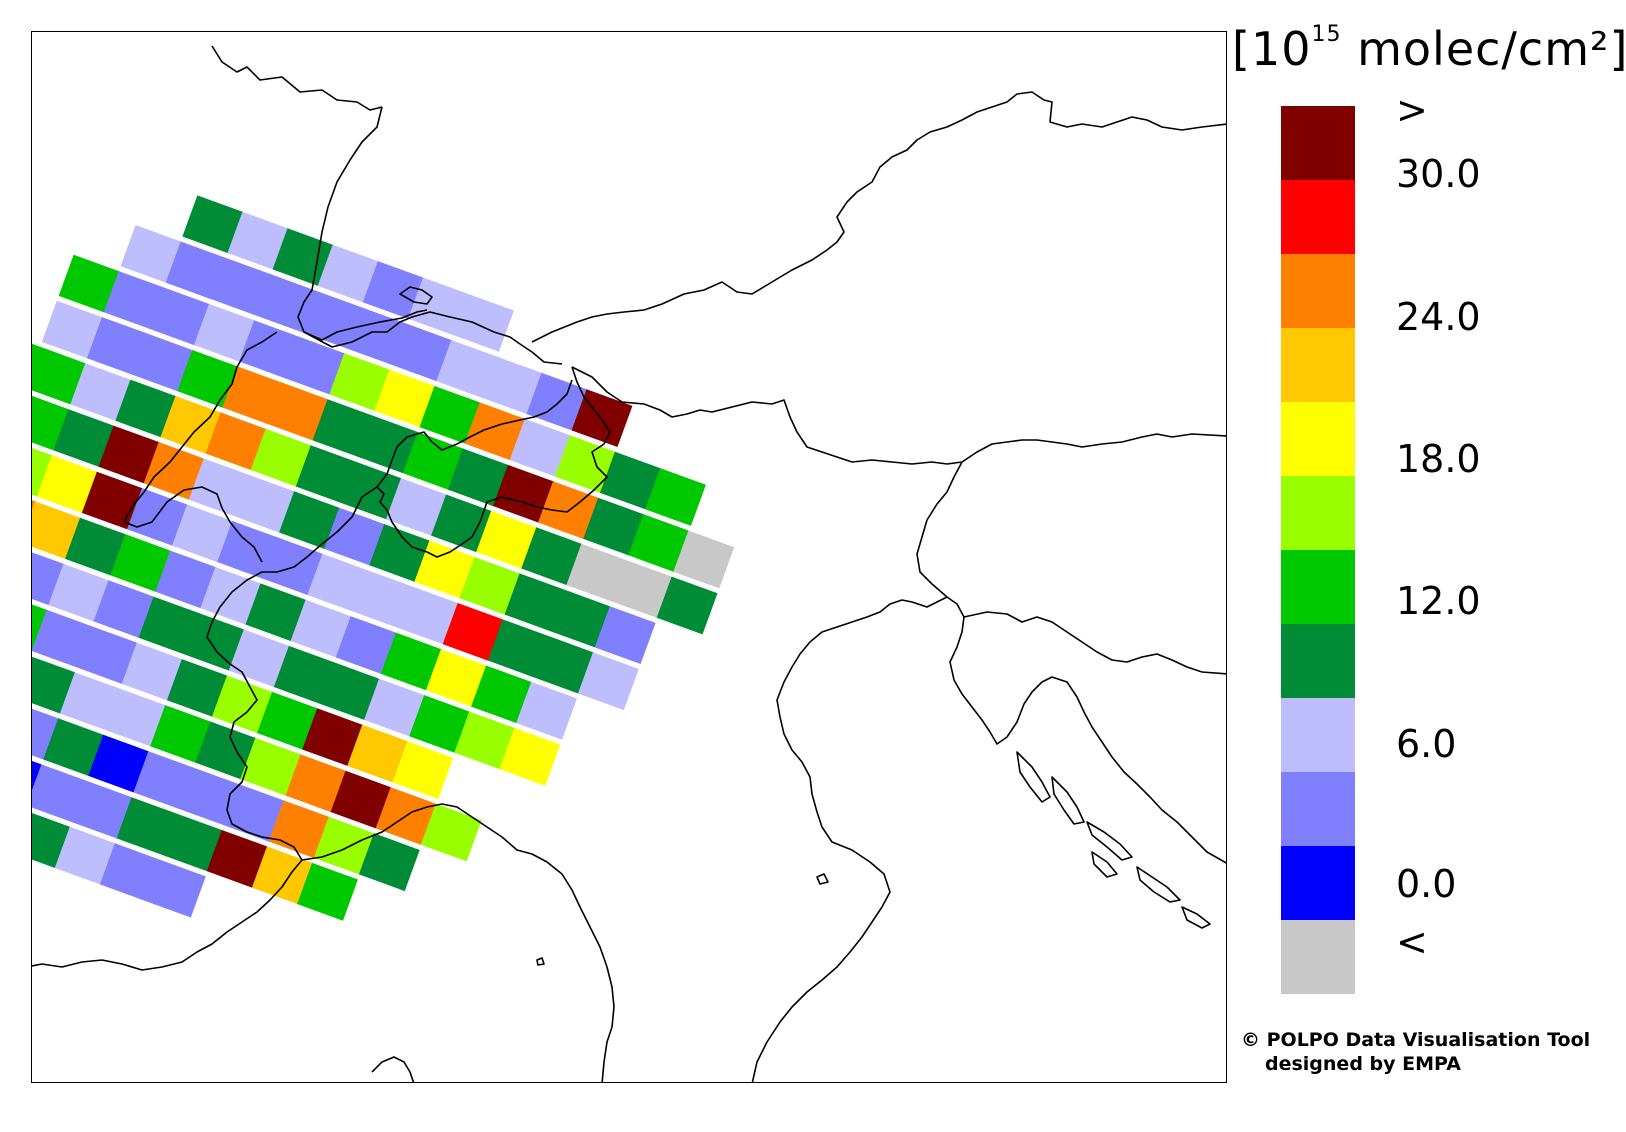  I want to click on legend-tick: 24.0, so click(1438, 317).